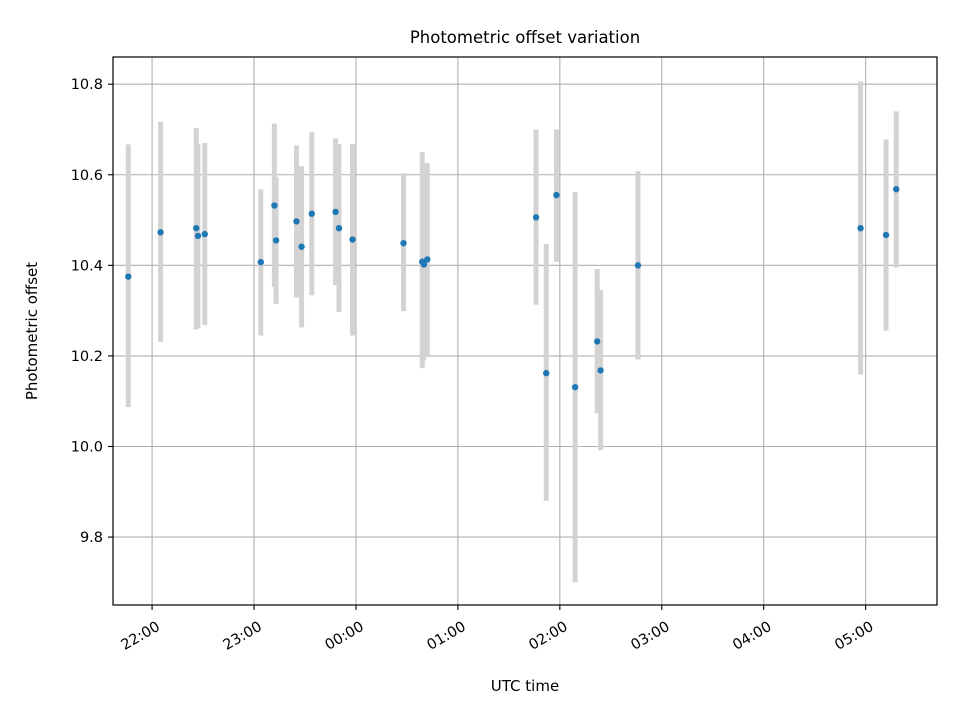  I want to click on y-axis-ticks: 9.8 10.0 10.2 10.4 10.6 10.8, so click(92, 311).